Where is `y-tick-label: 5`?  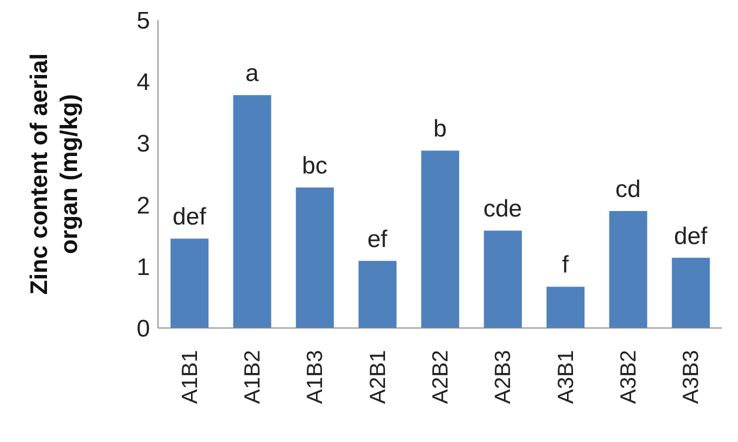 y-tick-label: 5 is located at coordinates (143, 21).